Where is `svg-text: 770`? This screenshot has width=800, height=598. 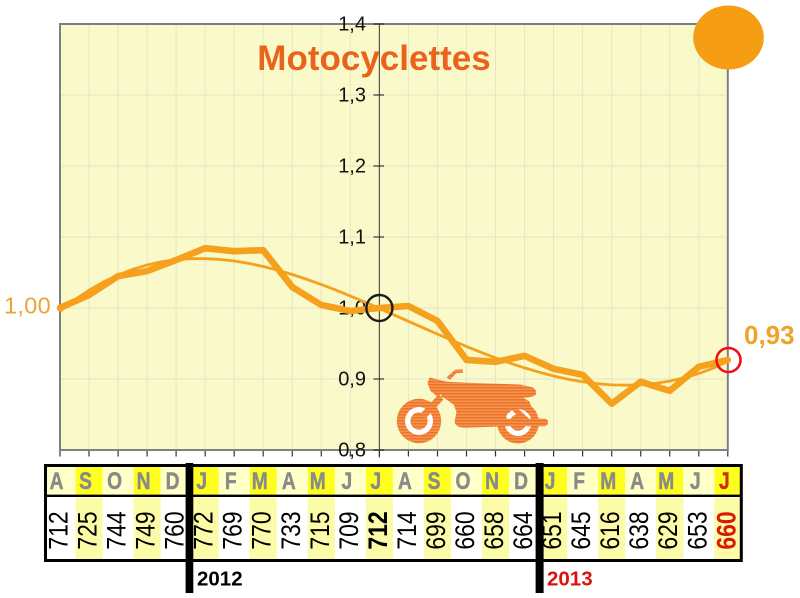 svg-text: 770 is located at coordinates (262, 530).